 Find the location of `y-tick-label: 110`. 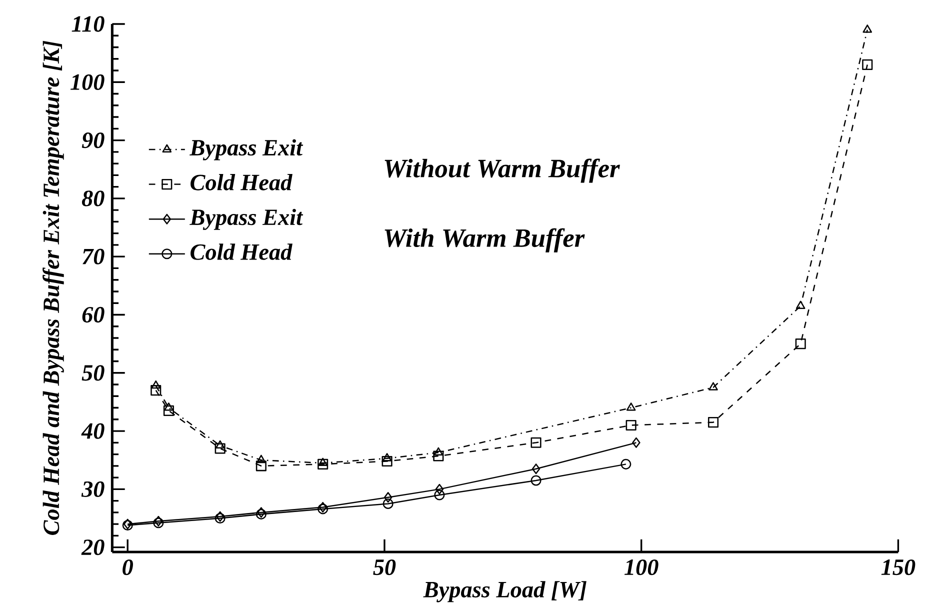

y-tick-label: 110 is located at coordinates (88, 24).